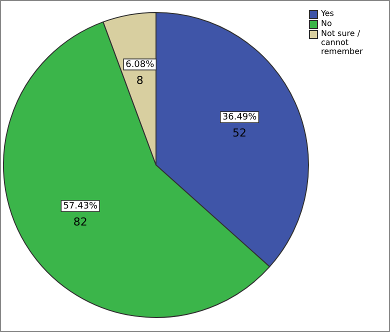  Describe the element at coordinates (239, 133) in the screenshot. I see `data-label: 52` at that location.